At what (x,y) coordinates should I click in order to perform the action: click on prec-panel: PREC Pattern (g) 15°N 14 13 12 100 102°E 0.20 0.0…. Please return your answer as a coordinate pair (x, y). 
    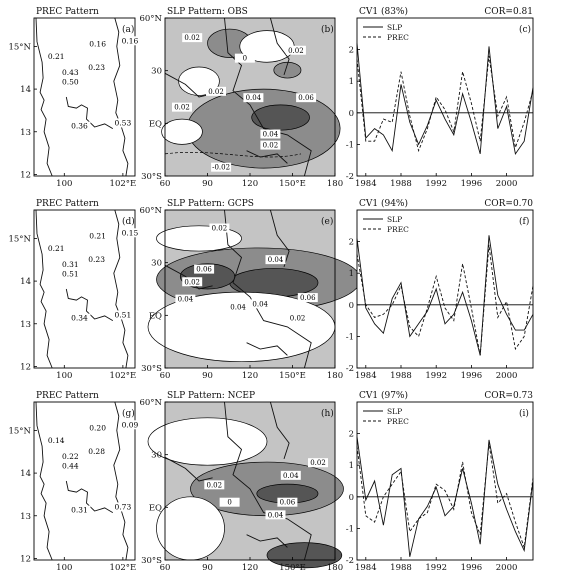
    Looking at the image, I should click on (74, 482).